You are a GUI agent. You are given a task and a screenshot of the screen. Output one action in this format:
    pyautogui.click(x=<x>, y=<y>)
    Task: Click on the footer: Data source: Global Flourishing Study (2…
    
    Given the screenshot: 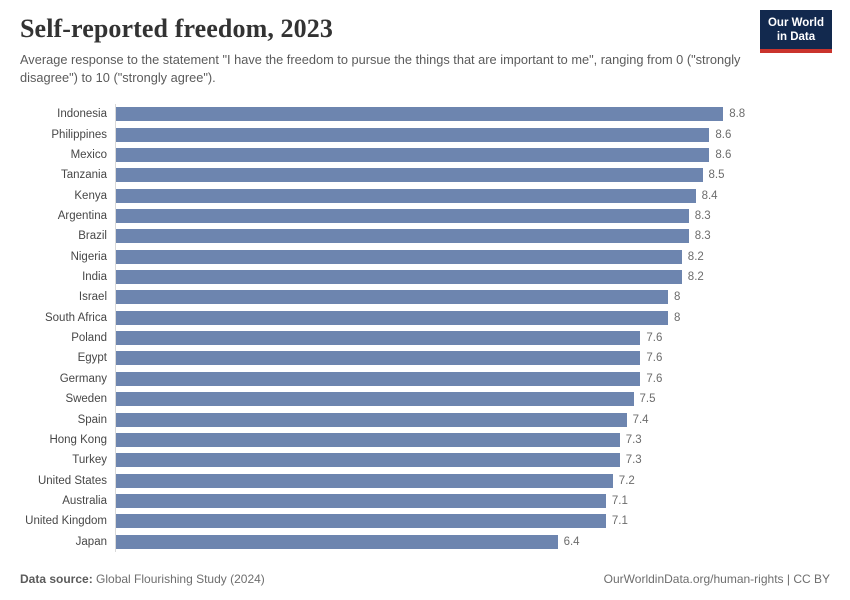 What is the action you would take?
    pyautogui.click(x=425, y=579)
    